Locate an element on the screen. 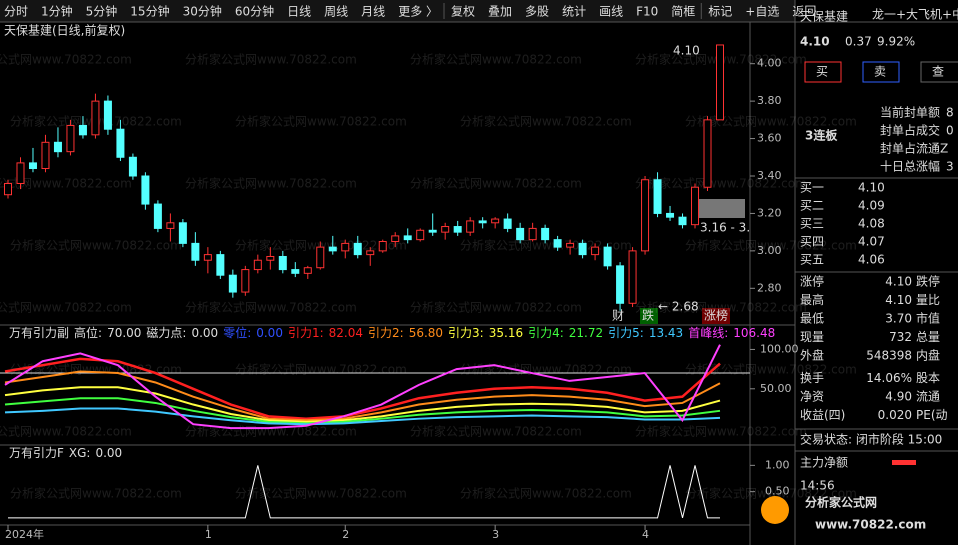 This screenshot has height=545, width=958. stat-value: 0.020 is located at coordinates (895, 415).